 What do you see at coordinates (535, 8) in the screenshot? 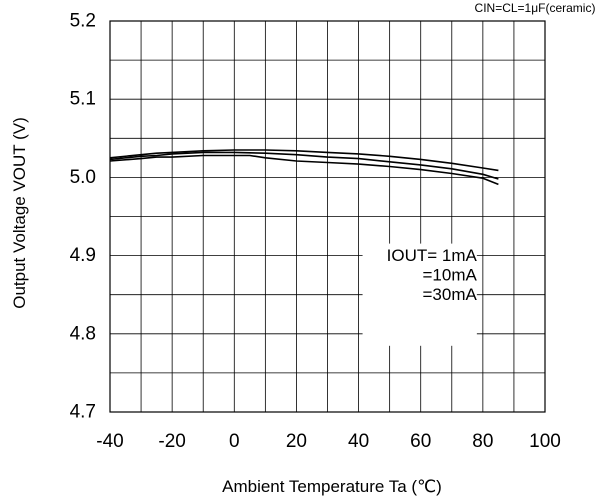
I see `chart-subtitle: CIN=CL=1μF(ceramic)` at bounding box center [535, 8].